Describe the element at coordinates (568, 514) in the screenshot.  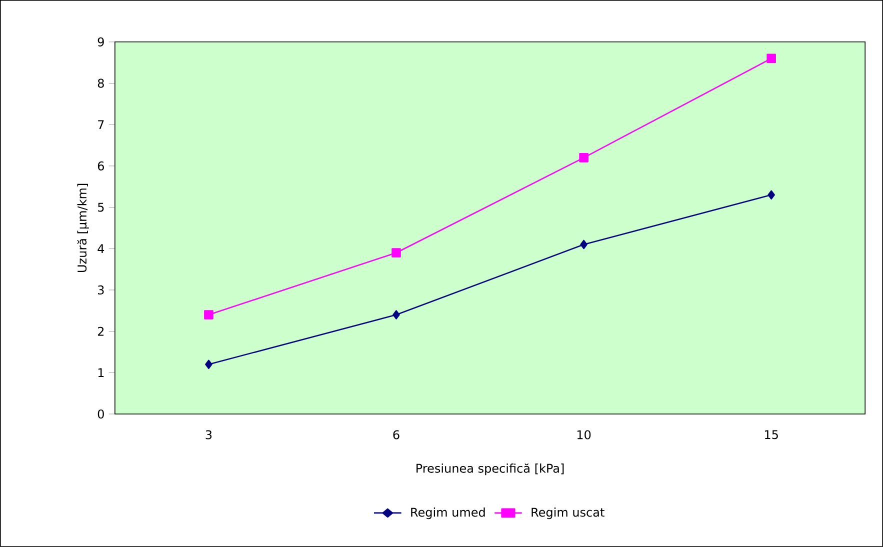
I see `legend-label: Regim uscat` at that location.